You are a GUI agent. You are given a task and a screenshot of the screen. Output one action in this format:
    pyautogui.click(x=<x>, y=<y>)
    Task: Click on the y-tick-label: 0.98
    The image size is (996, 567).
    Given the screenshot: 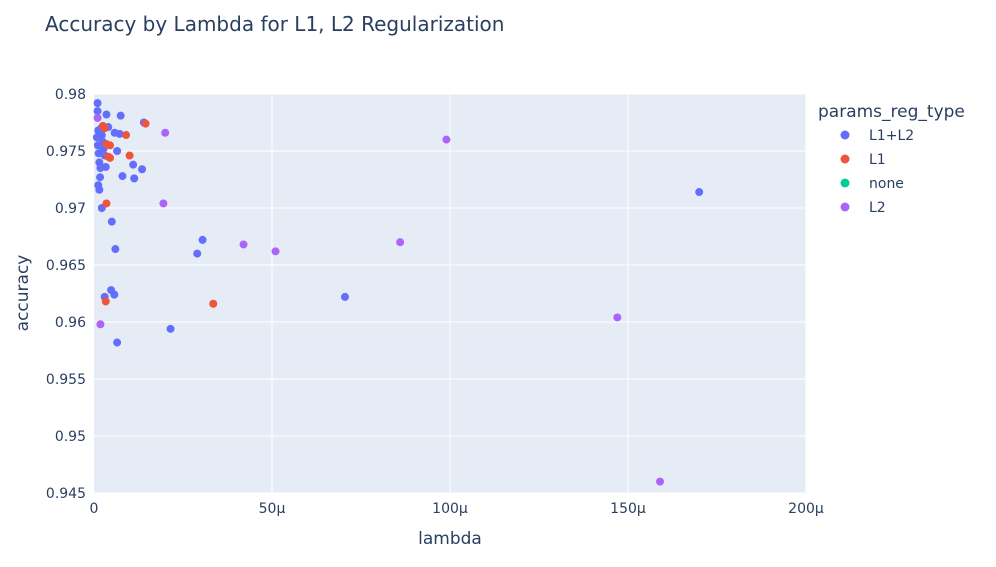 What is the action you would take?
    pyautogui.click(x=70, y=95)
    